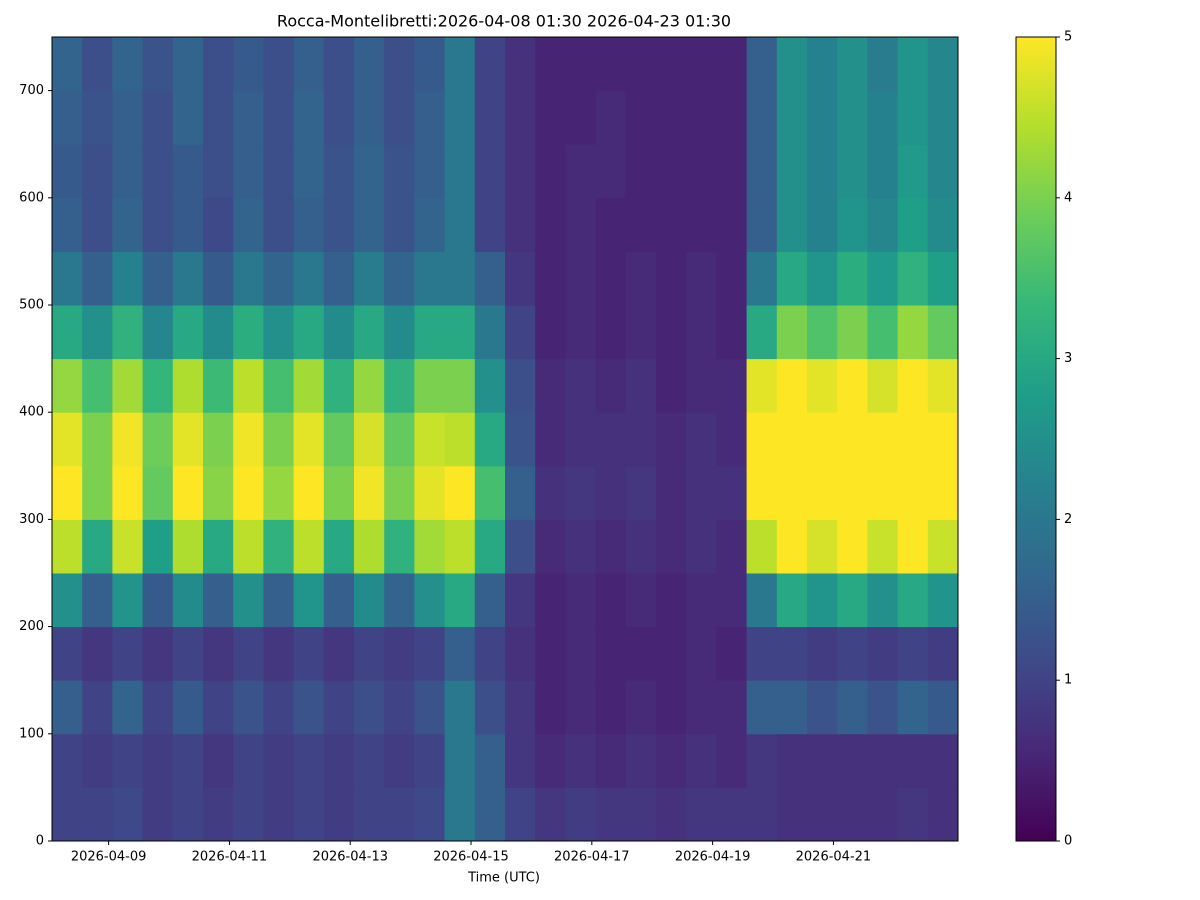 Image resolution: width=1200 pixels, height=900 pixels. Describe the element at coordinates (31, 626) in the screenshot. I see `y-tick-label: 200` at that location.